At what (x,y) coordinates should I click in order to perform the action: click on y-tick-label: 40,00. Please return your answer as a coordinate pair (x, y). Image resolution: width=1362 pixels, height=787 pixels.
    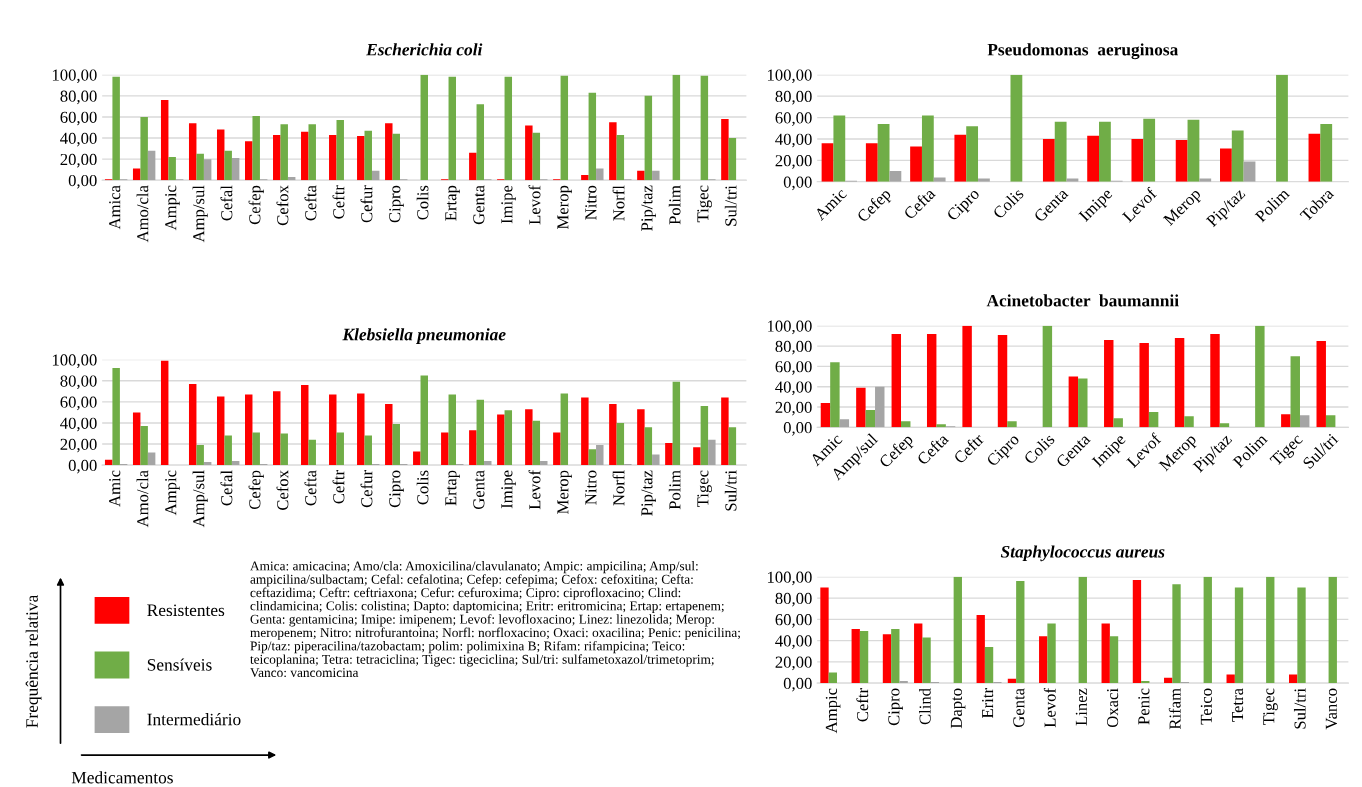
    Looking at the image, I should click on (78, 139).